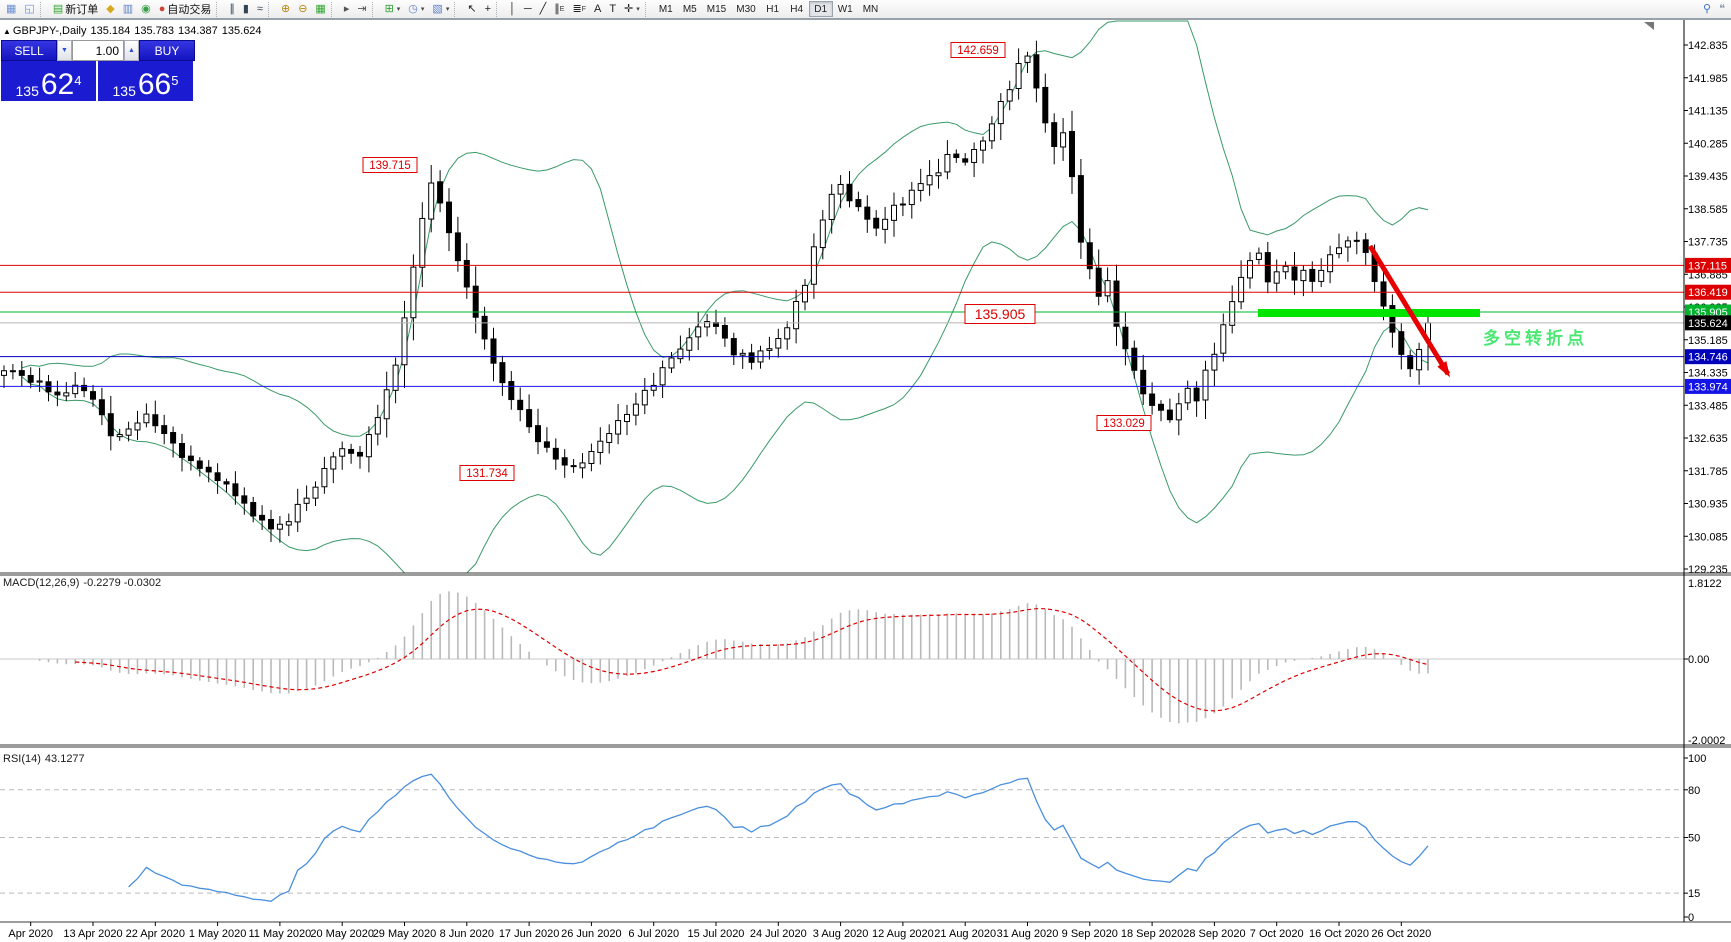 The height and width of the screenshot is (942, 1731). Describe the element at coordinates (597, 9) in the screenshot. I see `text-button: A` at that location.